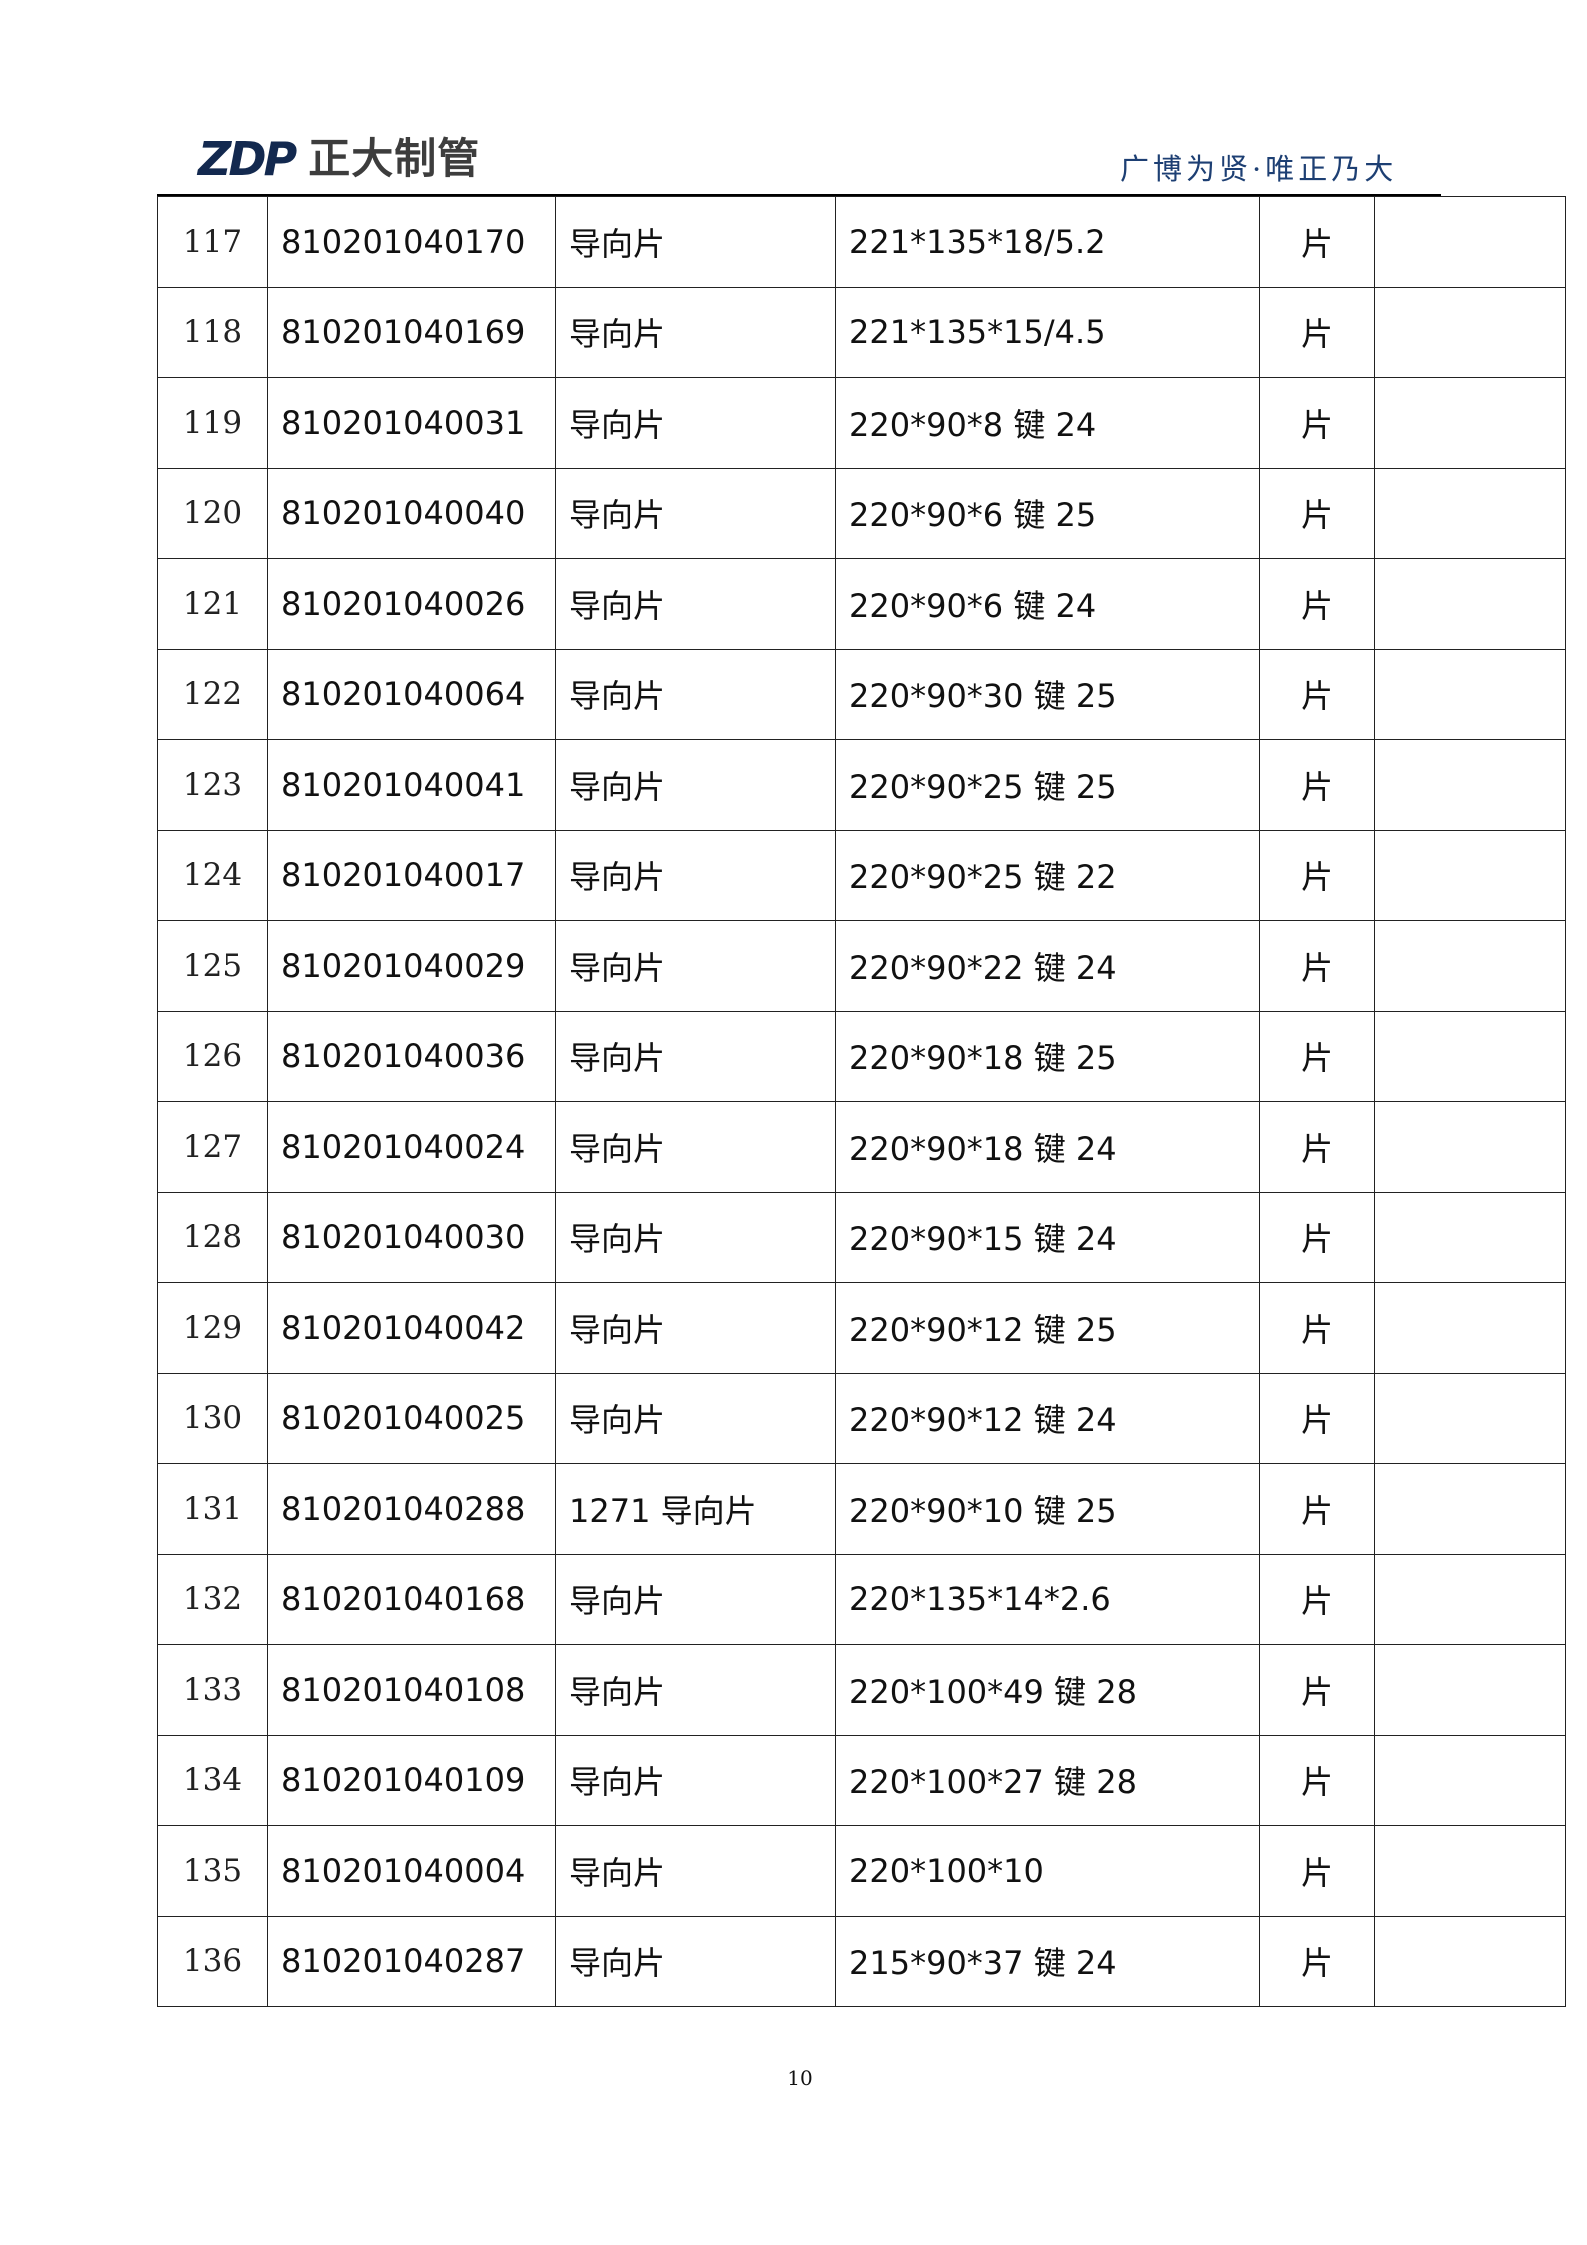  What do you see at coordinates (411, 1599) in the screenshot?
I see `cell-code: 810201040168` at bounding box center [411, 1599].